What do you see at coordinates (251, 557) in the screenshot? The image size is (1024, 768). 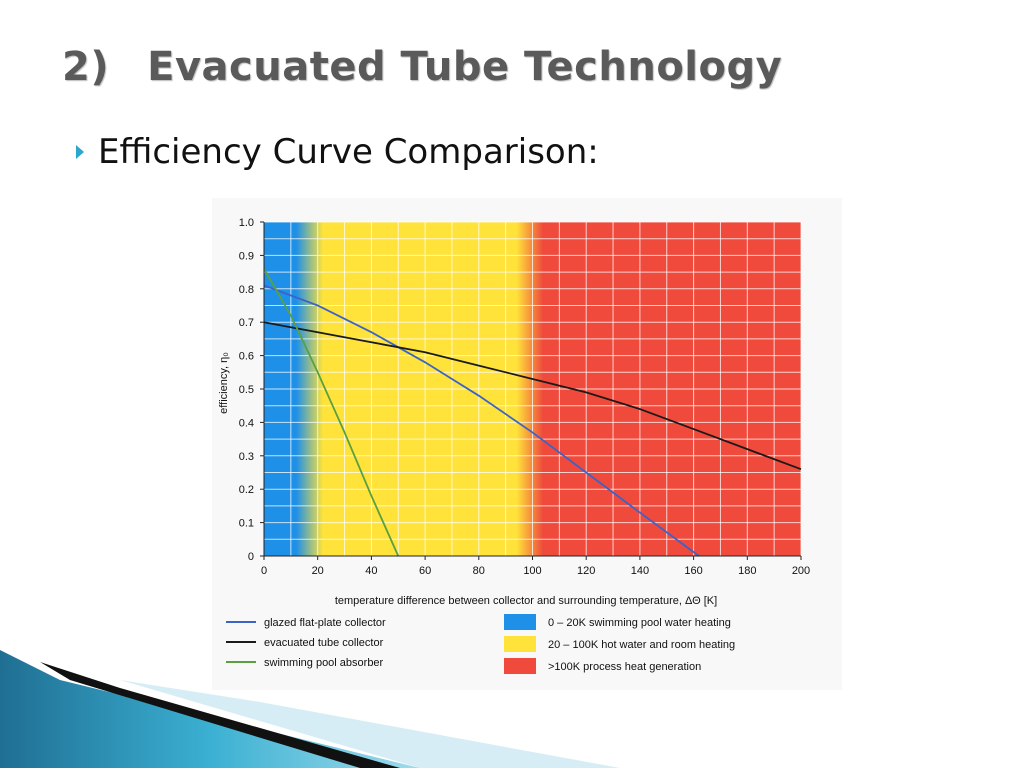 I see `y-tick-label: 0` at bounding box center [251, 557].